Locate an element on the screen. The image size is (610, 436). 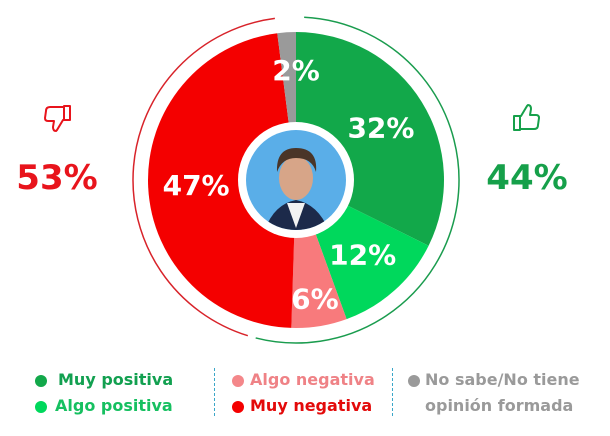
legend-label: Algo positiva is located at coordinates (114, 405).